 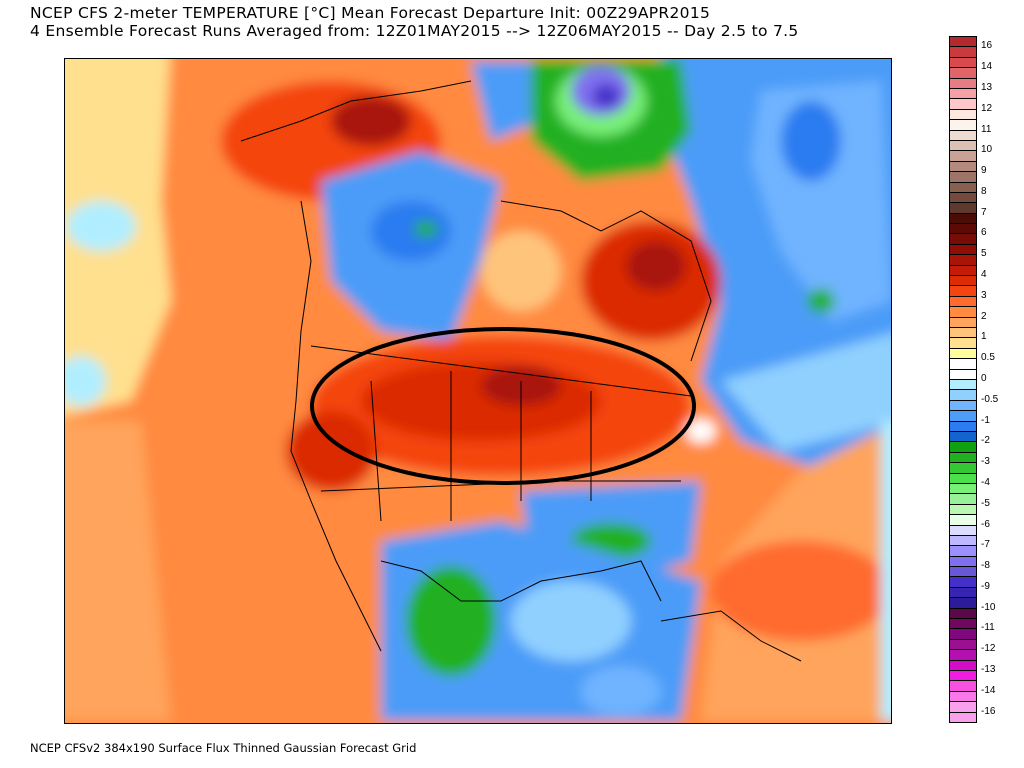 What do you see at coordinates (987, 108) in the screenshot?
I see `colorbar-label: 12` at bounding box center [987, 108].